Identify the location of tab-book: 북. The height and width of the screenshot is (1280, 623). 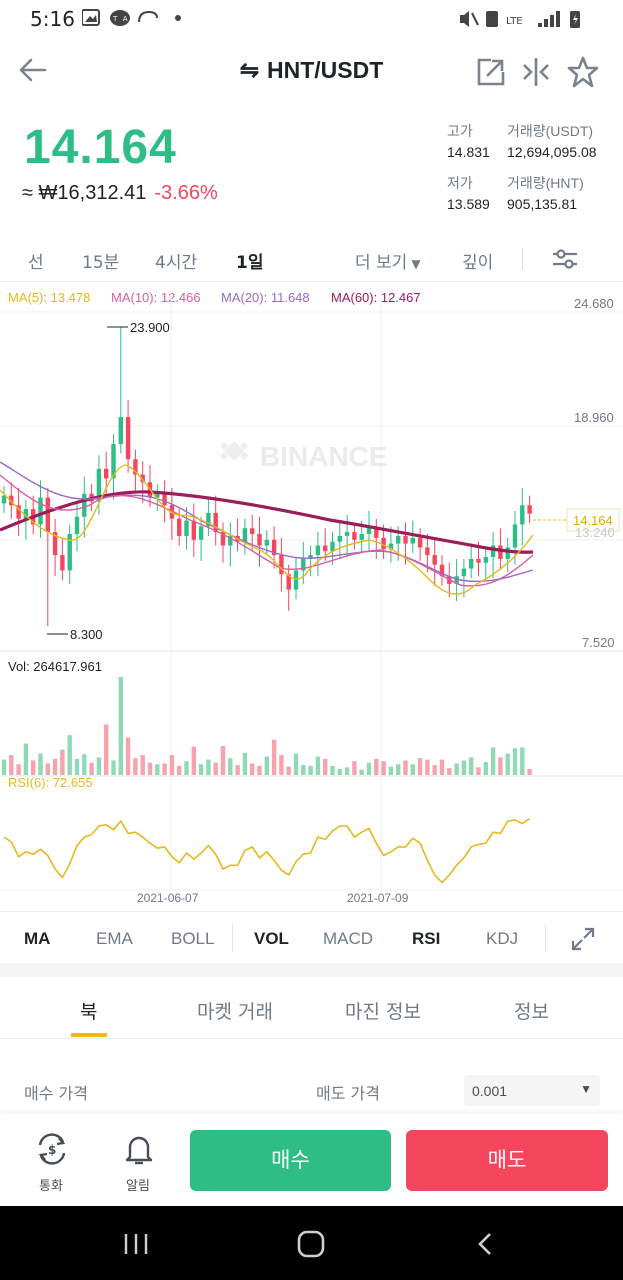
(89, 1012).